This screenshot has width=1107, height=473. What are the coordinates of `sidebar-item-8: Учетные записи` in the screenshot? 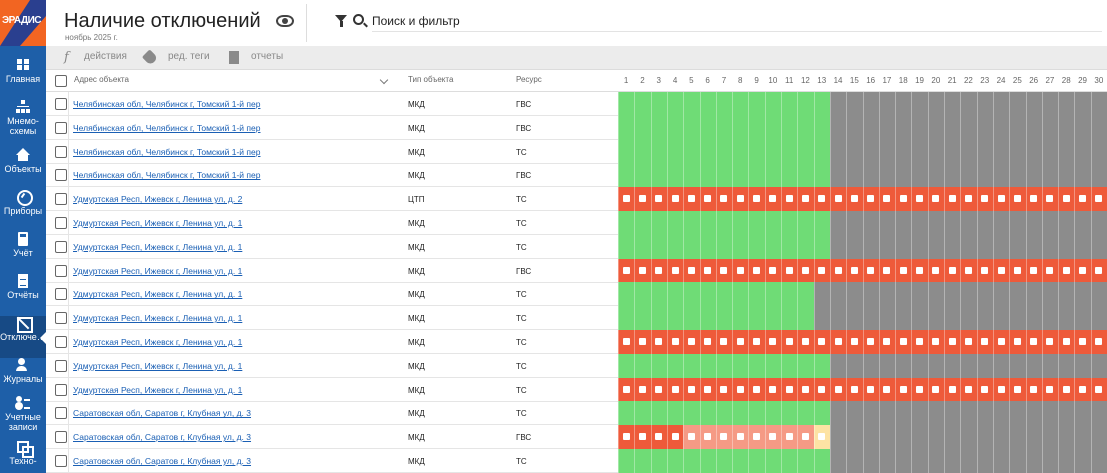 It's located at (23, 417).